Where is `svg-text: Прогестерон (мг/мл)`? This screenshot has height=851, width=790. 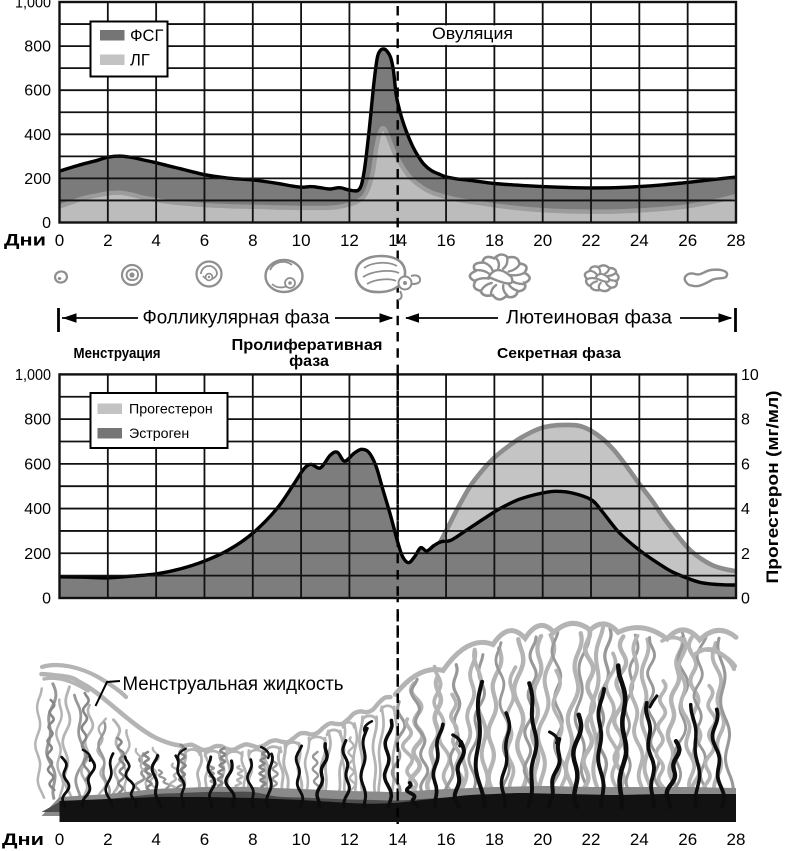
svg-text: Прогестерон (мг/мл) is located at coordinates (772, 487).